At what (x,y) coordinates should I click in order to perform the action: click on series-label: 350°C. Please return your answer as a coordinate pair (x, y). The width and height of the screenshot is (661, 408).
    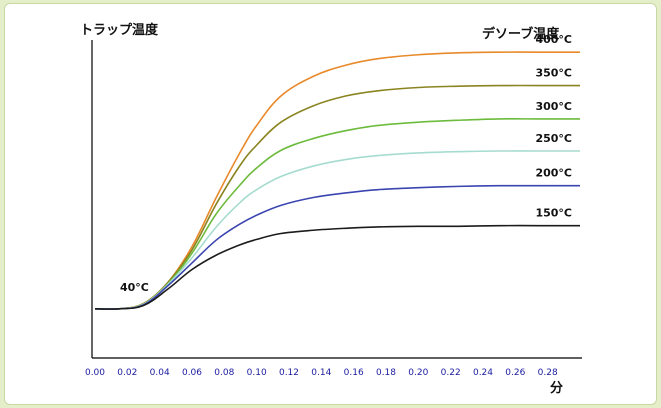
    Looking at the image, I should click on (553, 73).